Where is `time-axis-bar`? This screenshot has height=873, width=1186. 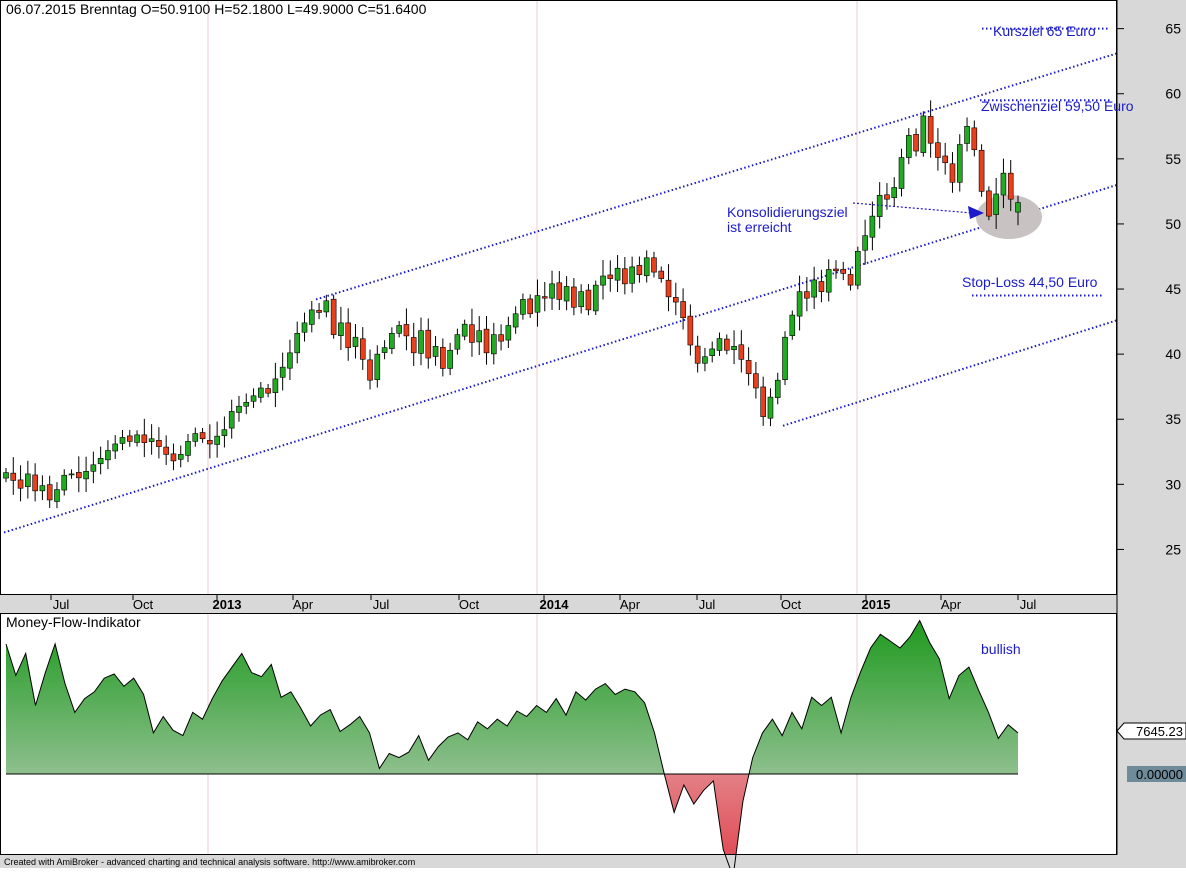
time-axis-bar is located at coordinates (558, 604).